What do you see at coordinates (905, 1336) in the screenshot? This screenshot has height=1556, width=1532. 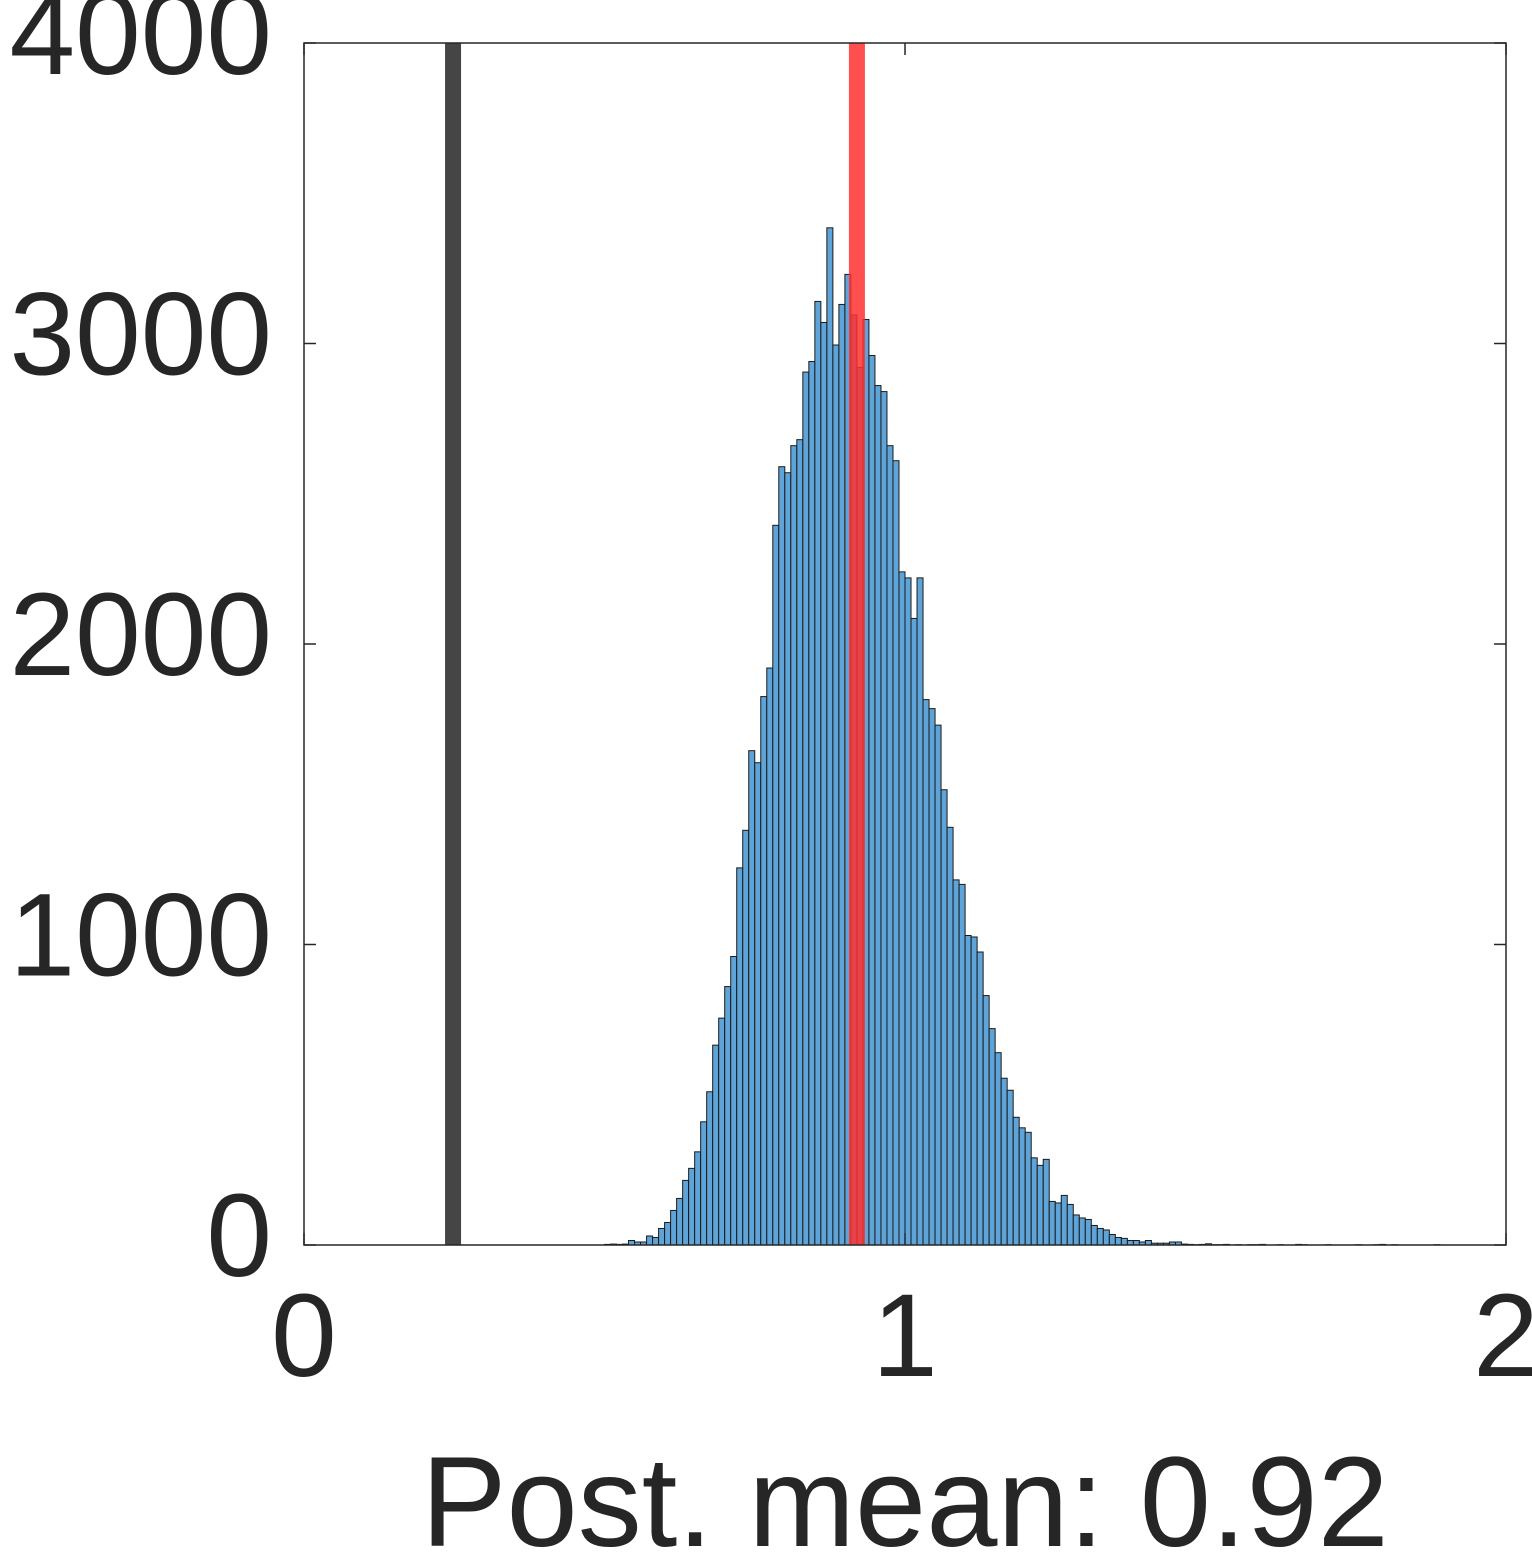 I see `x-tick-label: 1` at bounding box center [905, 1336].